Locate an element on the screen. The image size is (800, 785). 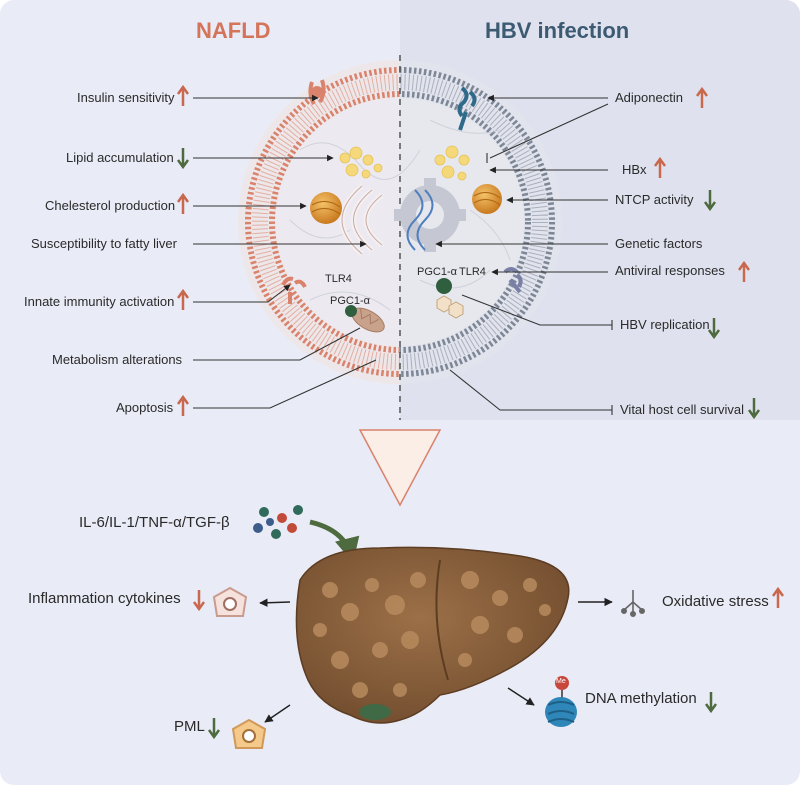
label-hbv-replication: HBV replication is located at coordinates (665, 324).